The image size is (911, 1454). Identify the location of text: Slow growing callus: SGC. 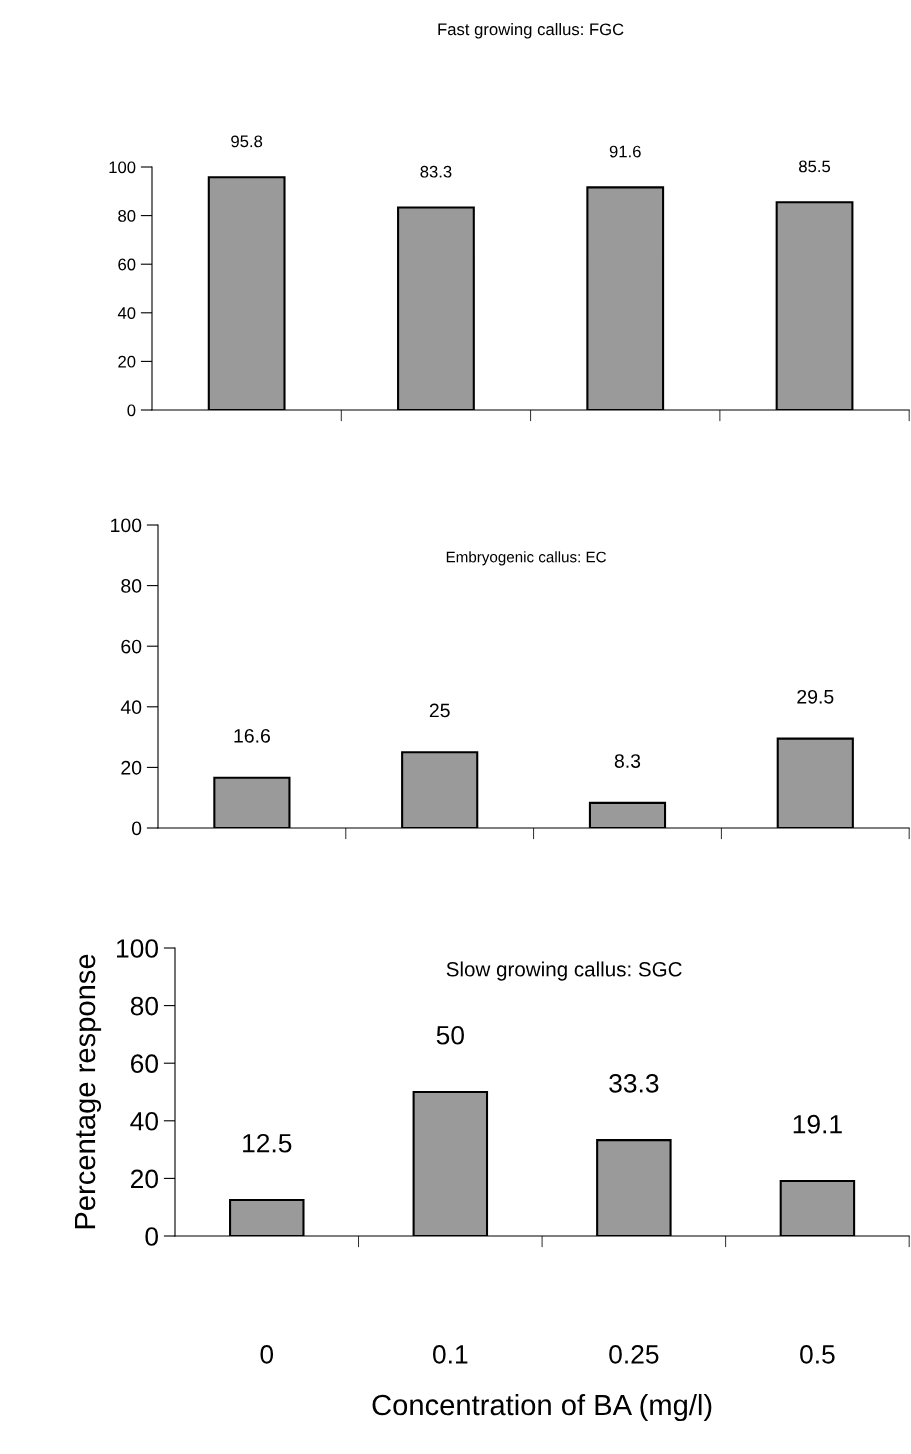
(564, 971).